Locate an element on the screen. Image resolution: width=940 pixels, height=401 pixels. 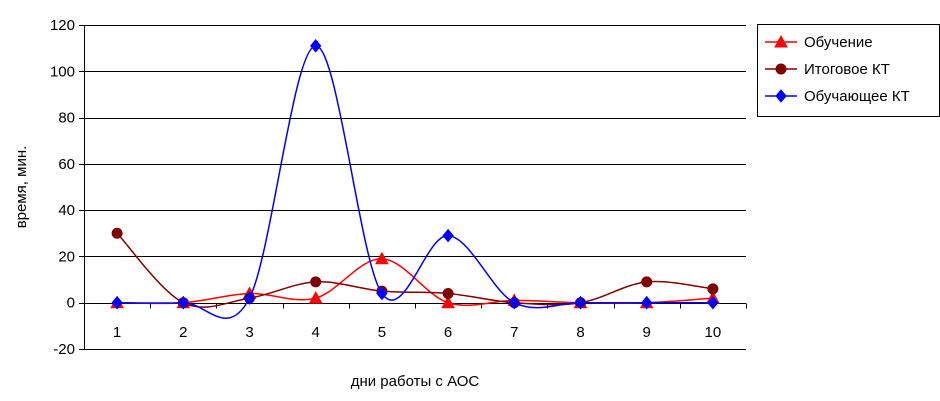
legend-label: Итоговое КТ is located at coordinates (847, 69).